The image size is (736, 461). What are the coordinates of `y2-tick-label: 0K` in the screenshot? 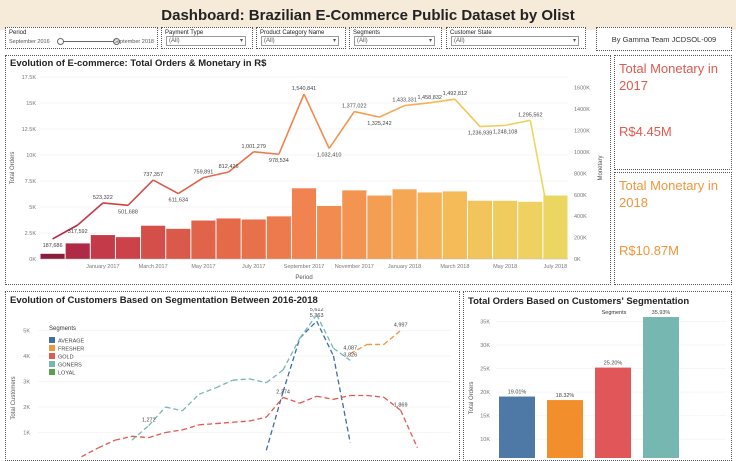 It's located at (577, 260).